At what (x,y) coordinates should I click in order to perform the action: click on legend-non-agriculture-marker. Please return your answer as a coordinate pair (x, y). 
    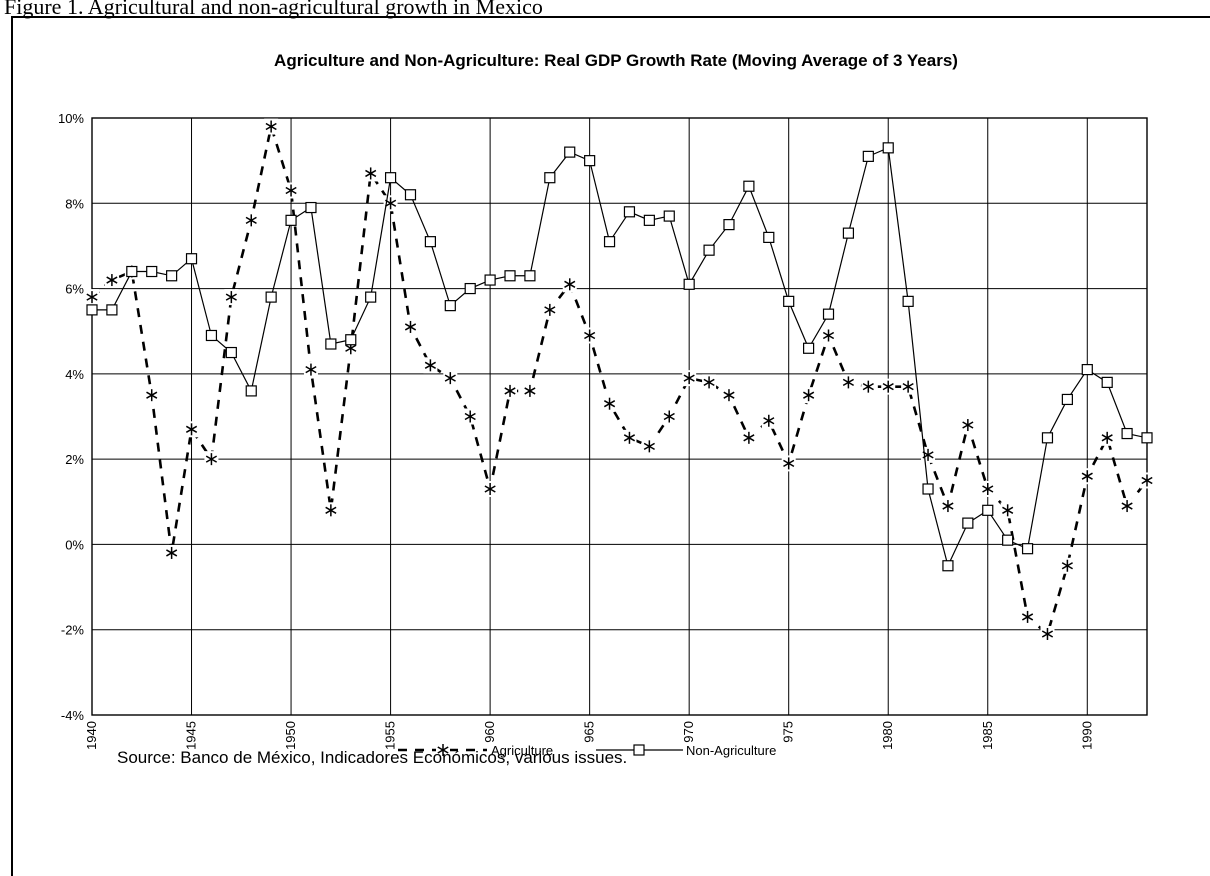
    Looking at the image, I should click on (639, 750).